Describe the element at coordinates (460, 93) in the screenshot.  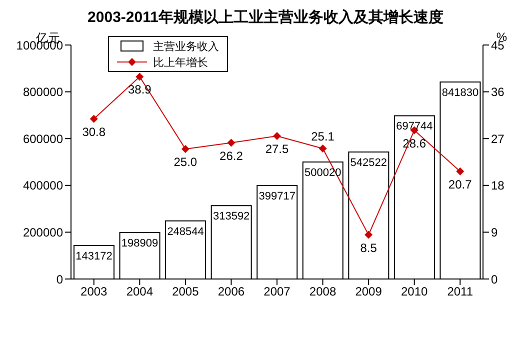
I see `data-label: 841830` at that location.